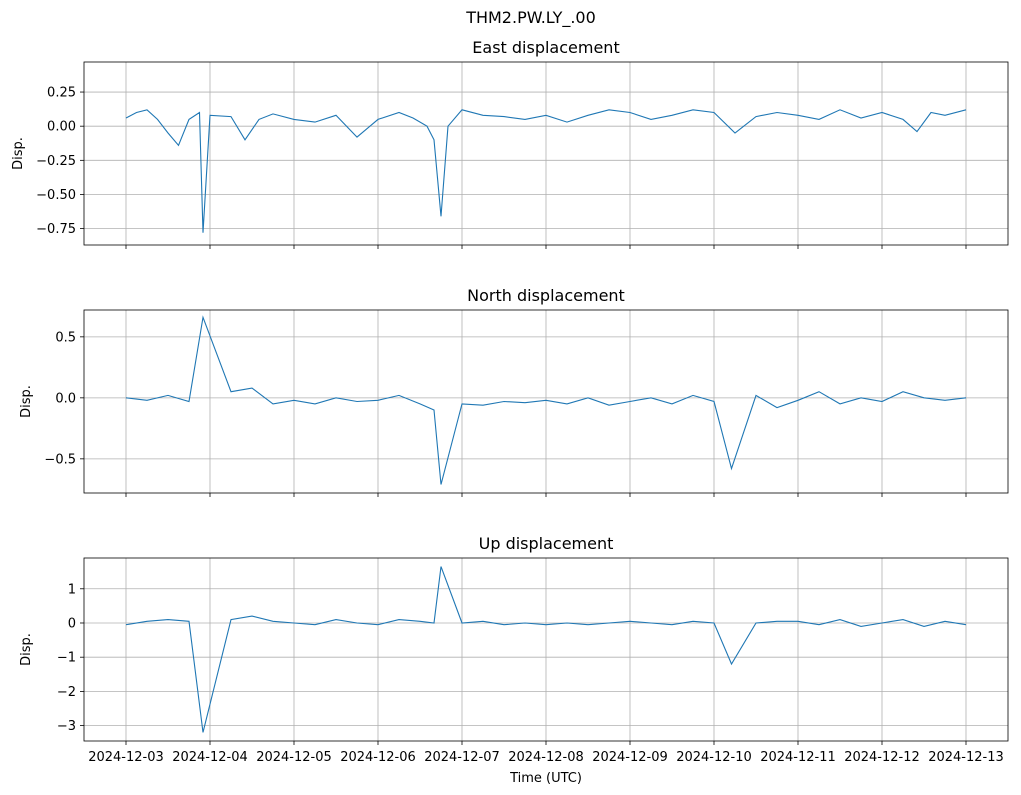 The height and width of the screenshot is (795, 1021). I want to click on x-tick-label: 2024-12-05, so click(294, 757).